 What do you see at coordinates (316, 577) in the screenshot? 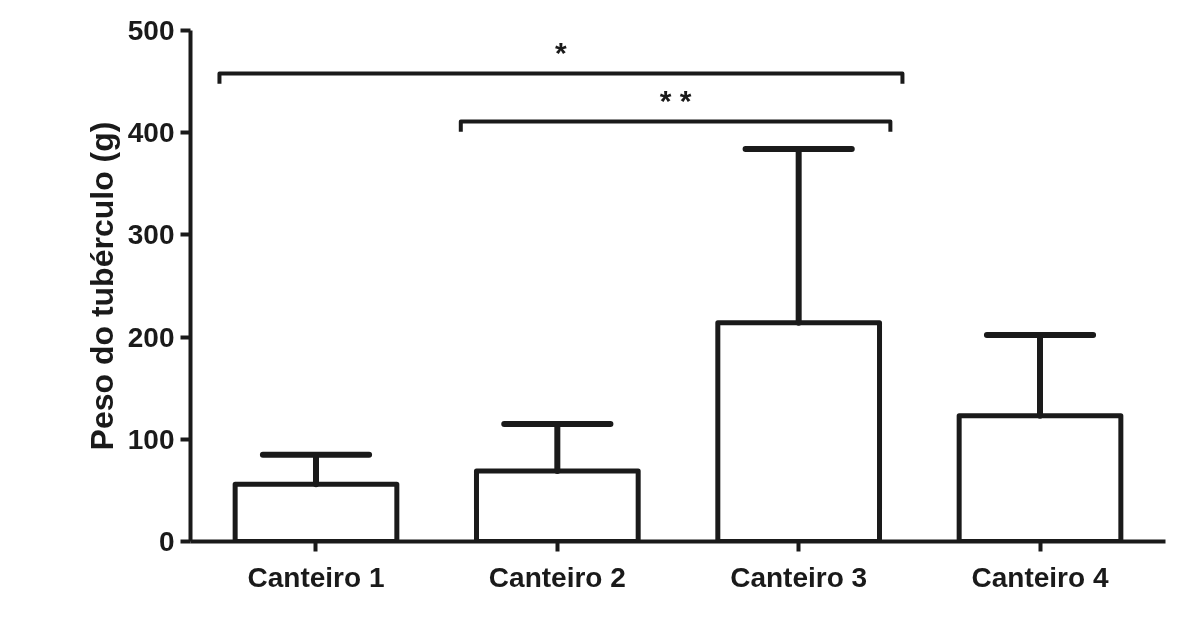
I see `x-tick-label: Canteiro 1` at bounding box center [316, 577].